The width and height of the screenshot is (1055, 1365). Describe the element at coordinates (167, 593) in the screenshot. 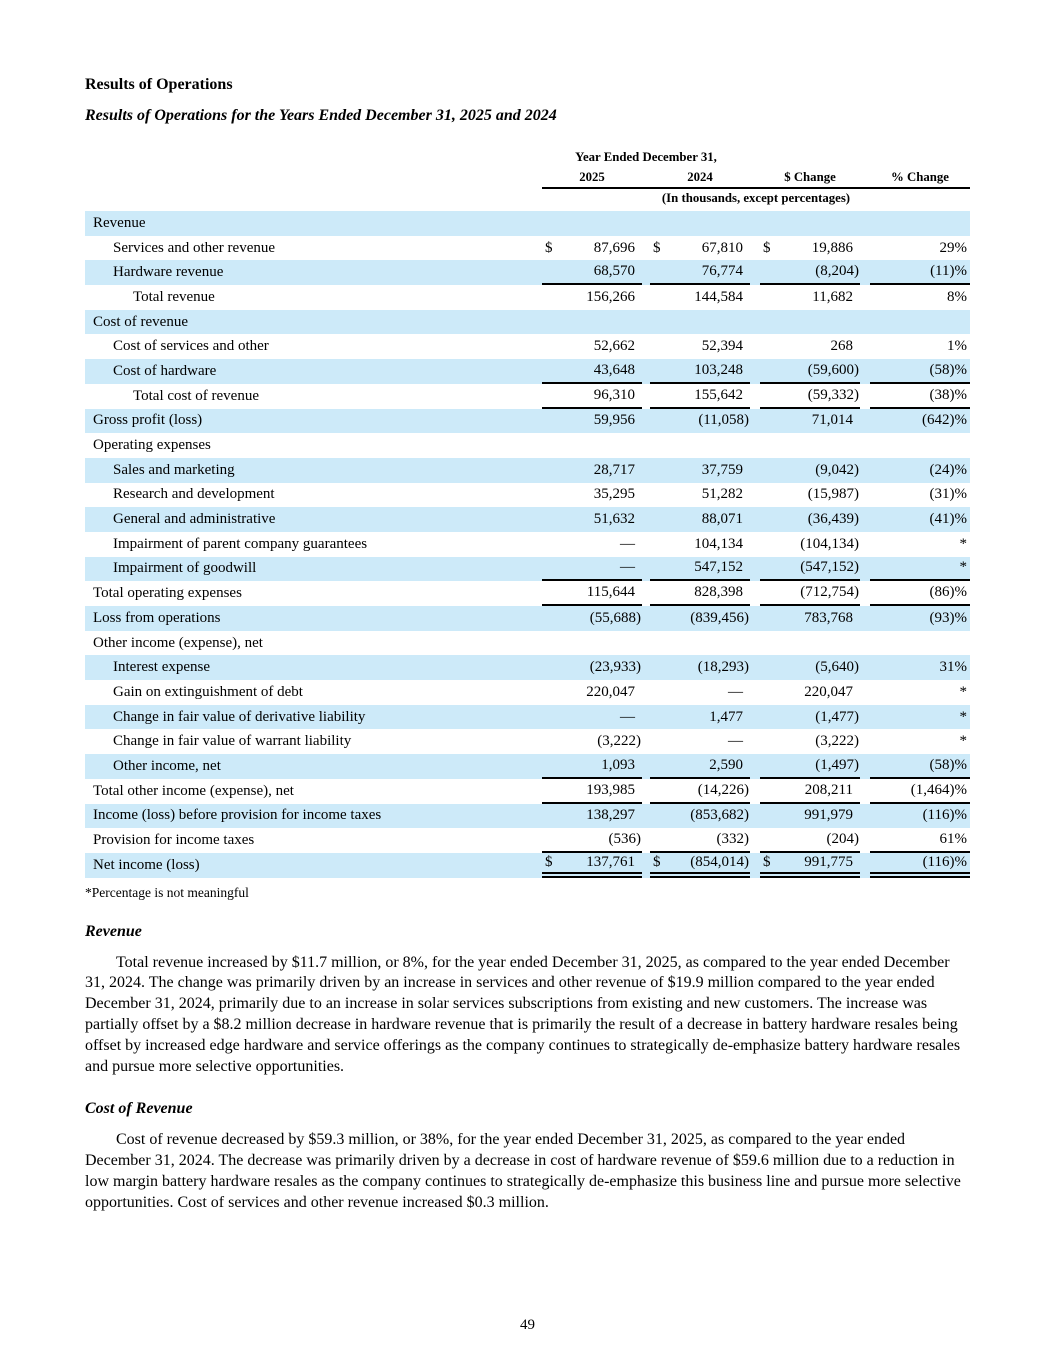

I see `row-label: Total operating expenses` at that location.